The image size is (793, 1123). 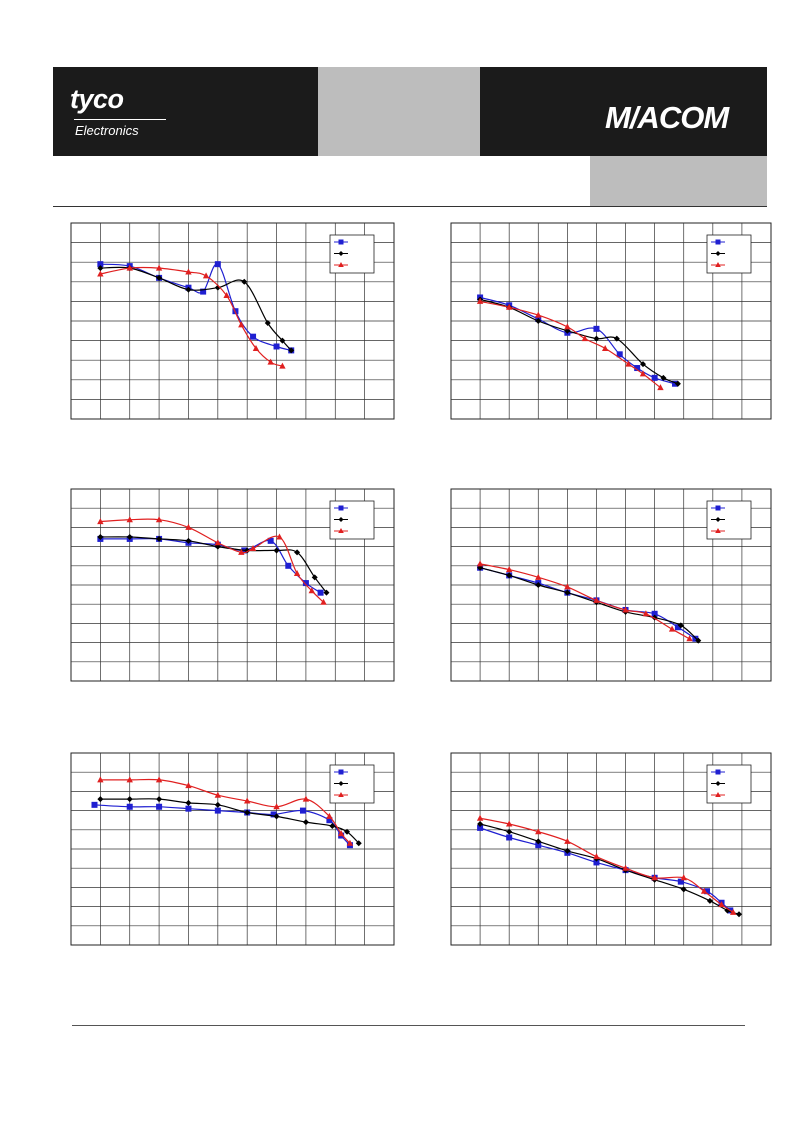 What do you see at coordinates (667, 117) in the screenshot?
I see `macom-logo: M/ACOM` at bounding box center [667, 117].